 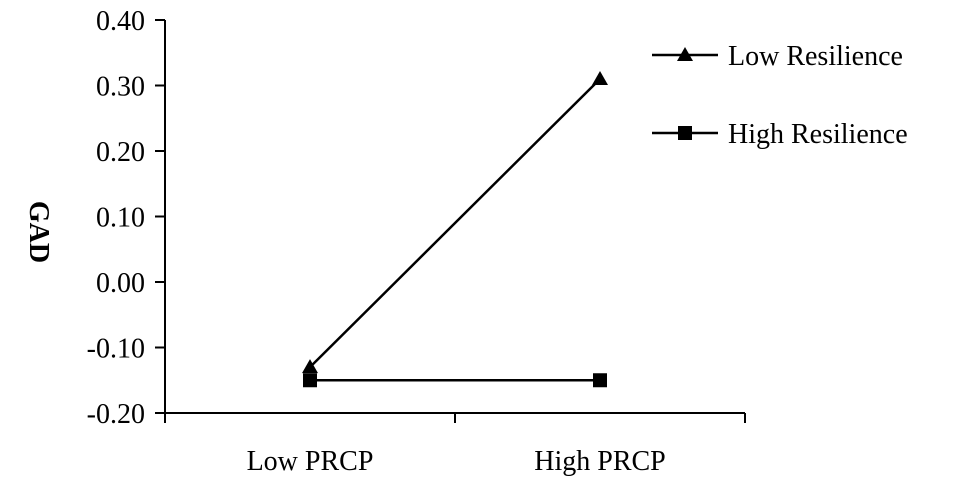 I want to click on legend-label: High Resilience, so click(x=818, y=134).